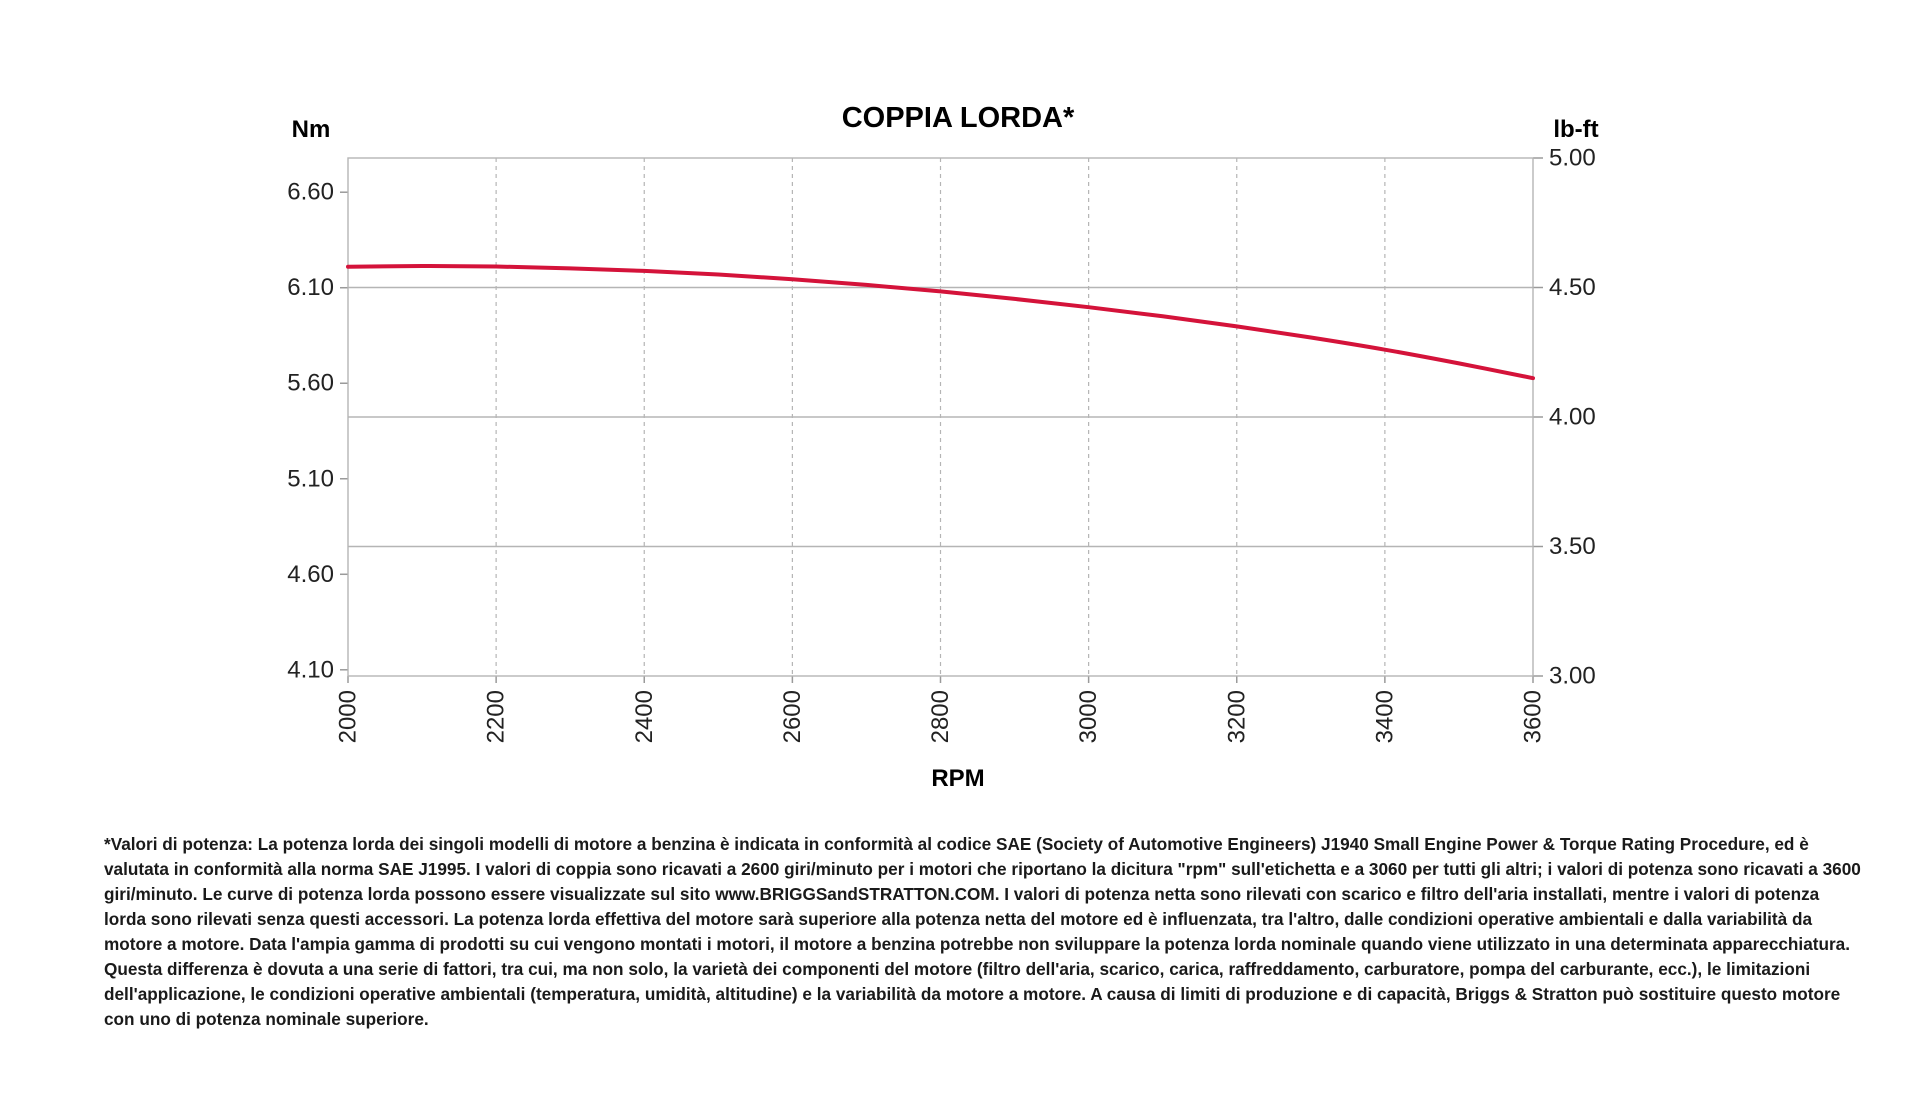 This screenshot has width=1920, height=1098. Describe the element at coordinates (1572, 158) in the screenshot. I see `right-tick-label-5.00: 5.00` at that location.